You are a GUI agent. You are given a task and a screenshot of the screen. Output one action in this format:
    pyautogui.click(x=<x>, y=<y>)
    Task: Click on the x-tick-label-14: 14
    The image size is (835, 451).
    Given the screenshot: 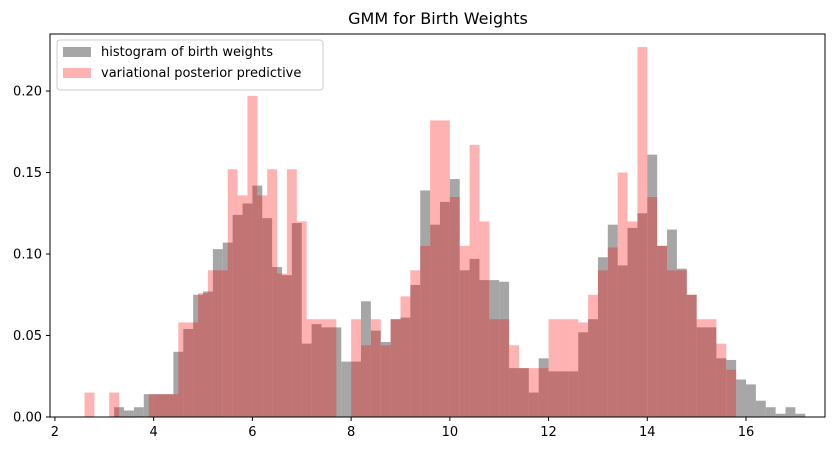 What is the action you would take?
    pyautogui.click(x=647, y=432)
    